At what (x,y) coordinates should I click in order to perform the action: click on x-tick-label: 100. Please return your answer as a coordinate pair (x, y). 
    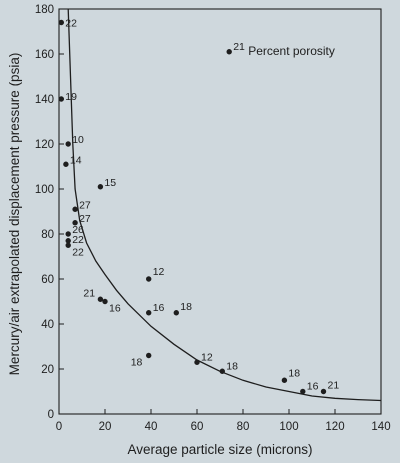
    Looking at the image, I should click on (288, 427).